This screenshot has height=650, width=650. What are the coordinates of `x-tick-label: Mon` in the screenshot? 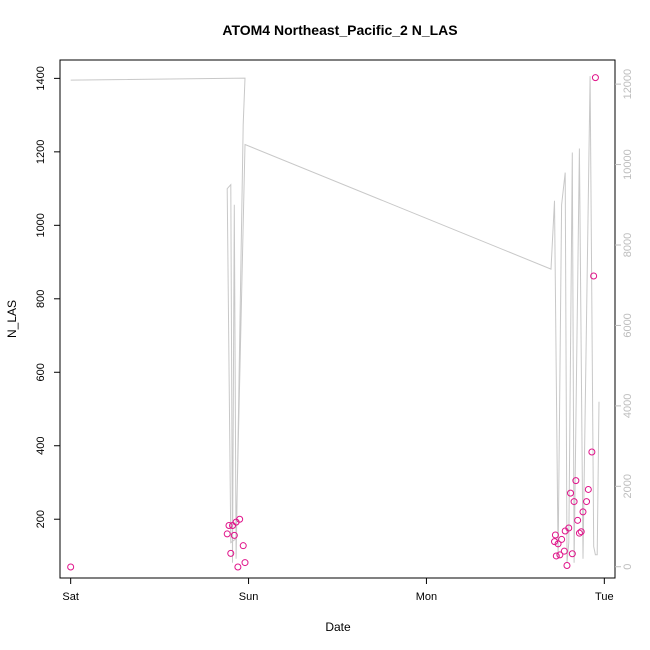 It's located at (426, 597).